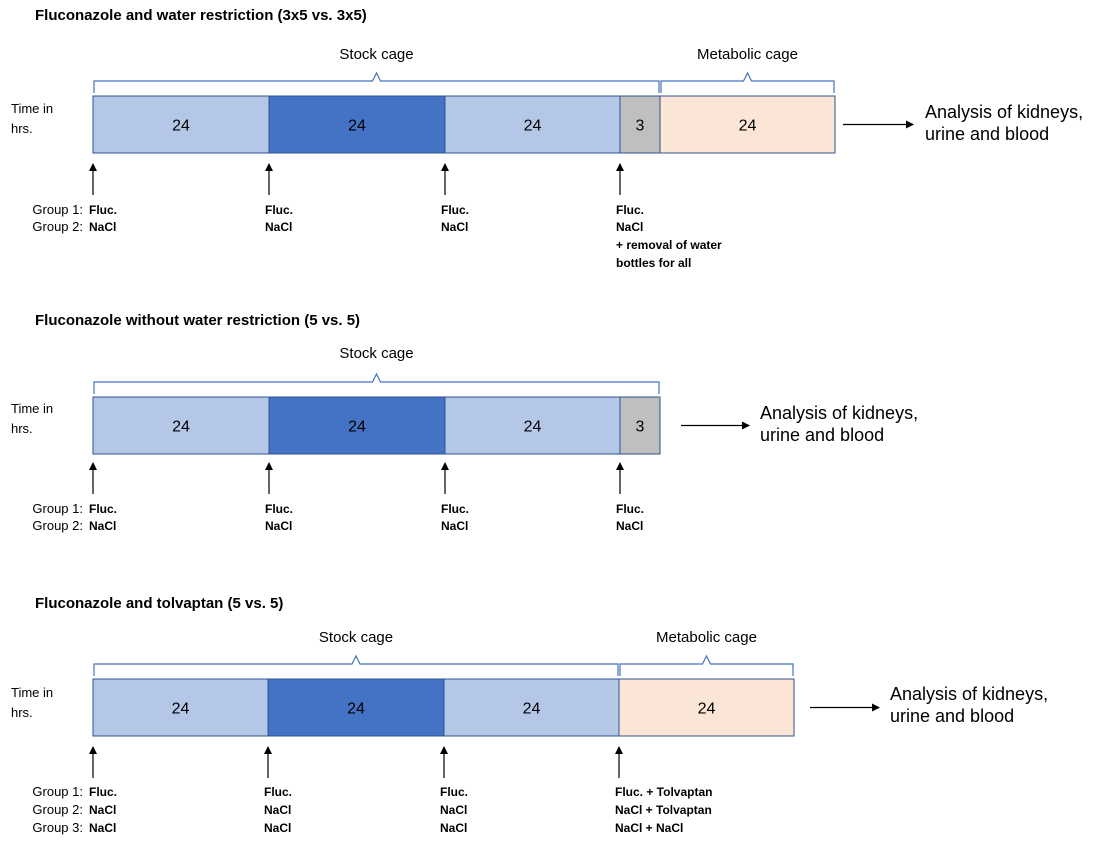 Image resolution: width=1101 pixels, height=844 pixels. What do you see at coordinates (669, 245) in the screenshot?
I see `dose-label: + removal of water` at bounding box center [669, 245].